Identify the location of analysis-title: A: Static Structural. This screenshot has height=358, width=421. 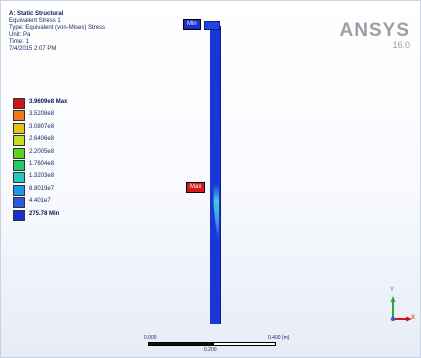
(36, 14).